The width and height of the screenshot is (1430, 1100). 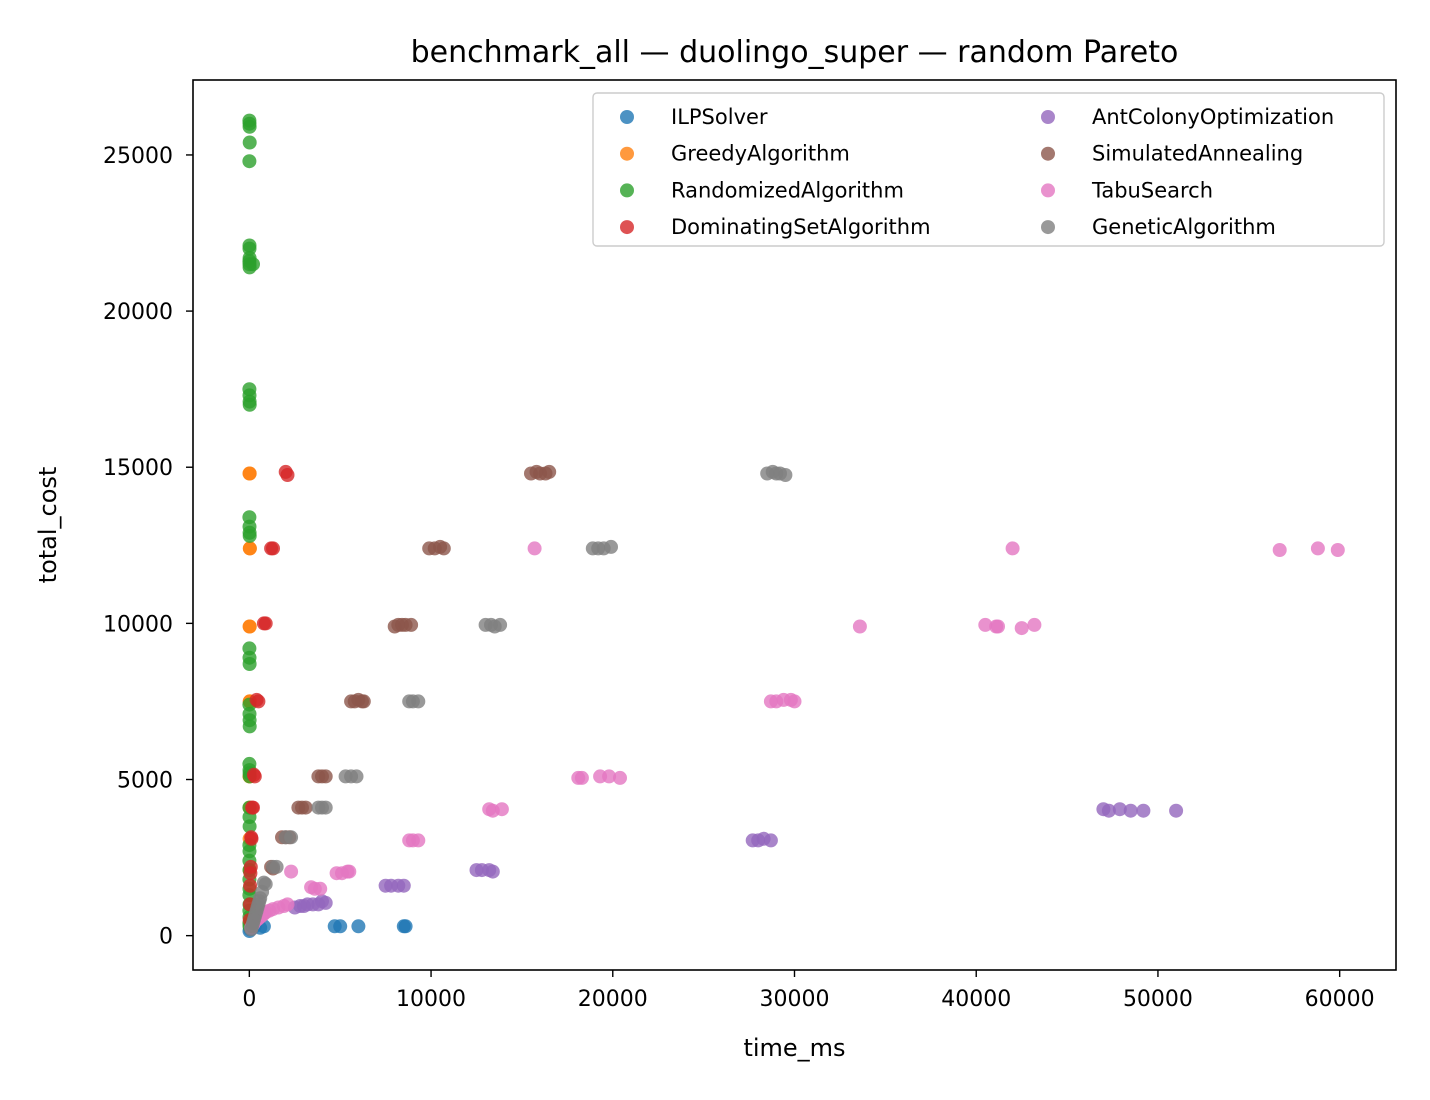 I want to click on y-axis-ticks: 0 5000 10000 15000 20000 25000, so click(x=148, y=547).